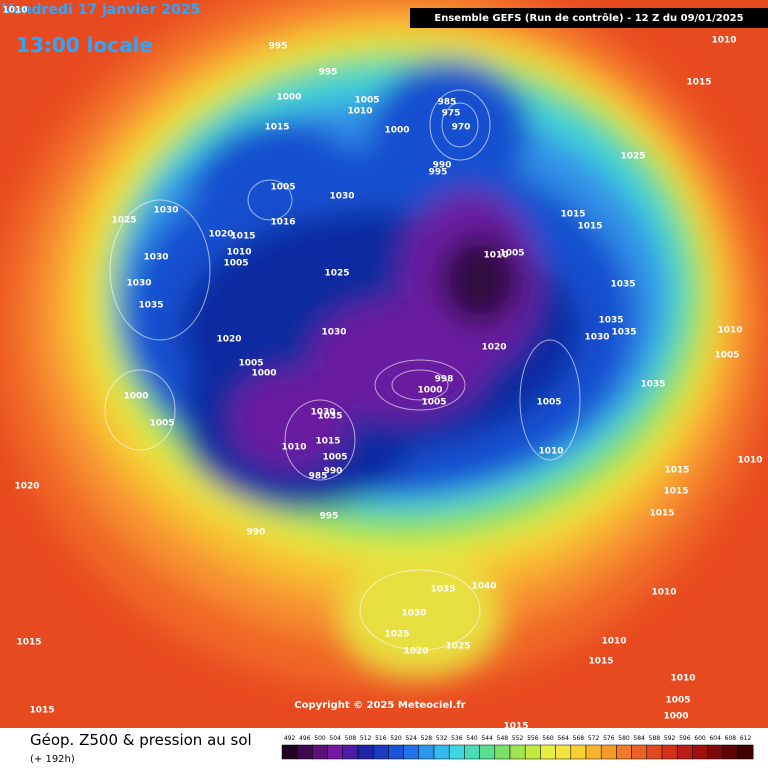  I want to click on legend-tick-label: 600, so click(700, 738).